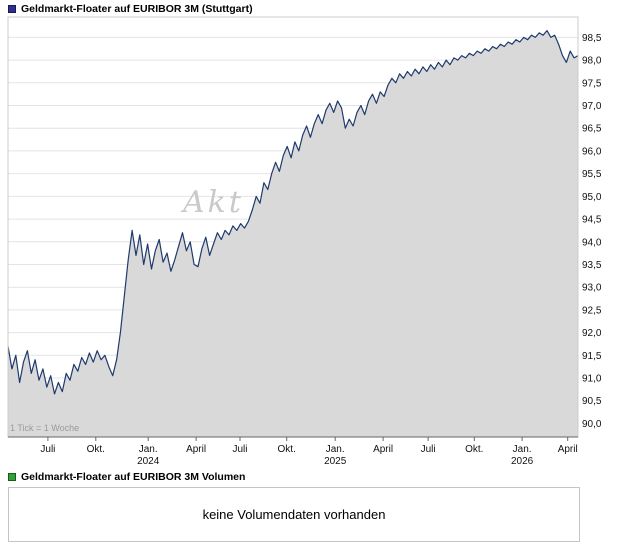 This screenshot has height=546, width=620. What do you see at coordinates (592, 129) in the screenshot?
I see `y-tick-label: 96,5` at bounding box center [592, 129].